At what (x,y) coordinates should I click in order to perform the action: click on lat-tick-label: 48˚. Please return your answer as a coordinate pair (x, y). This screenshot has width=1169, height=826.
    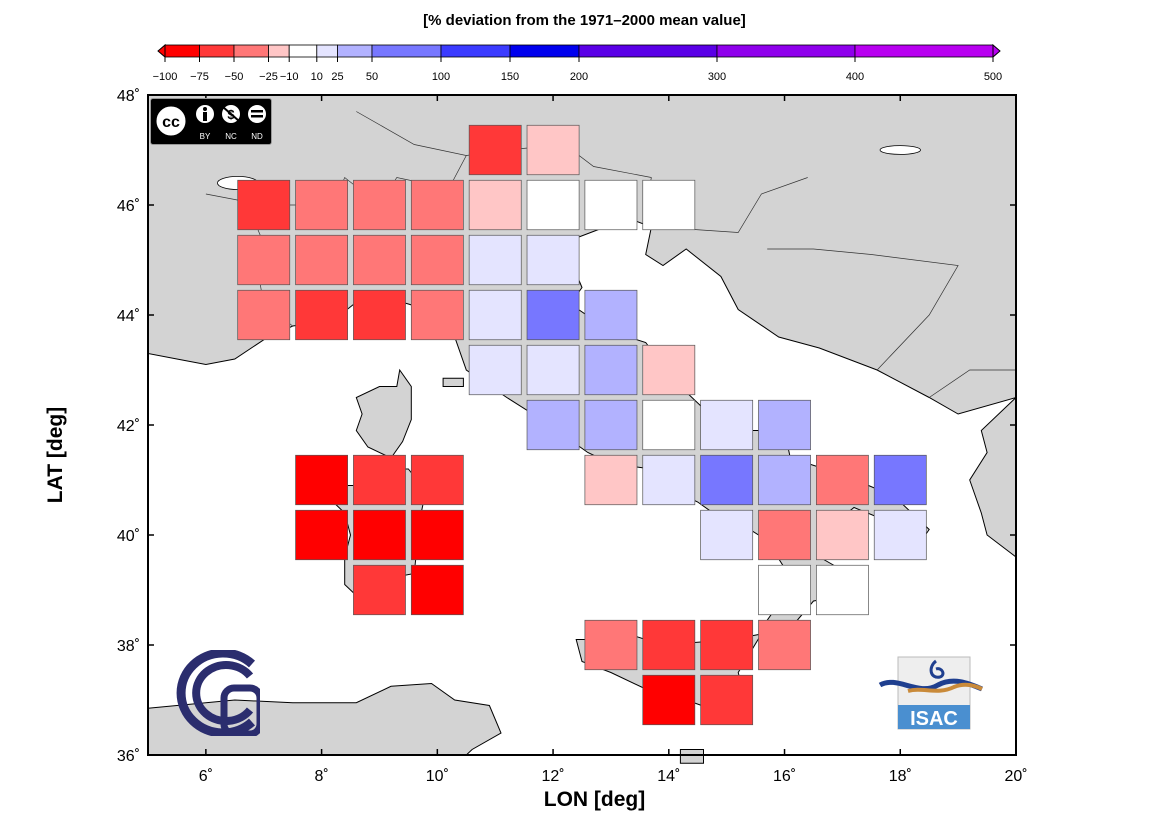
    Looking at the image, I should click on (128, 96).